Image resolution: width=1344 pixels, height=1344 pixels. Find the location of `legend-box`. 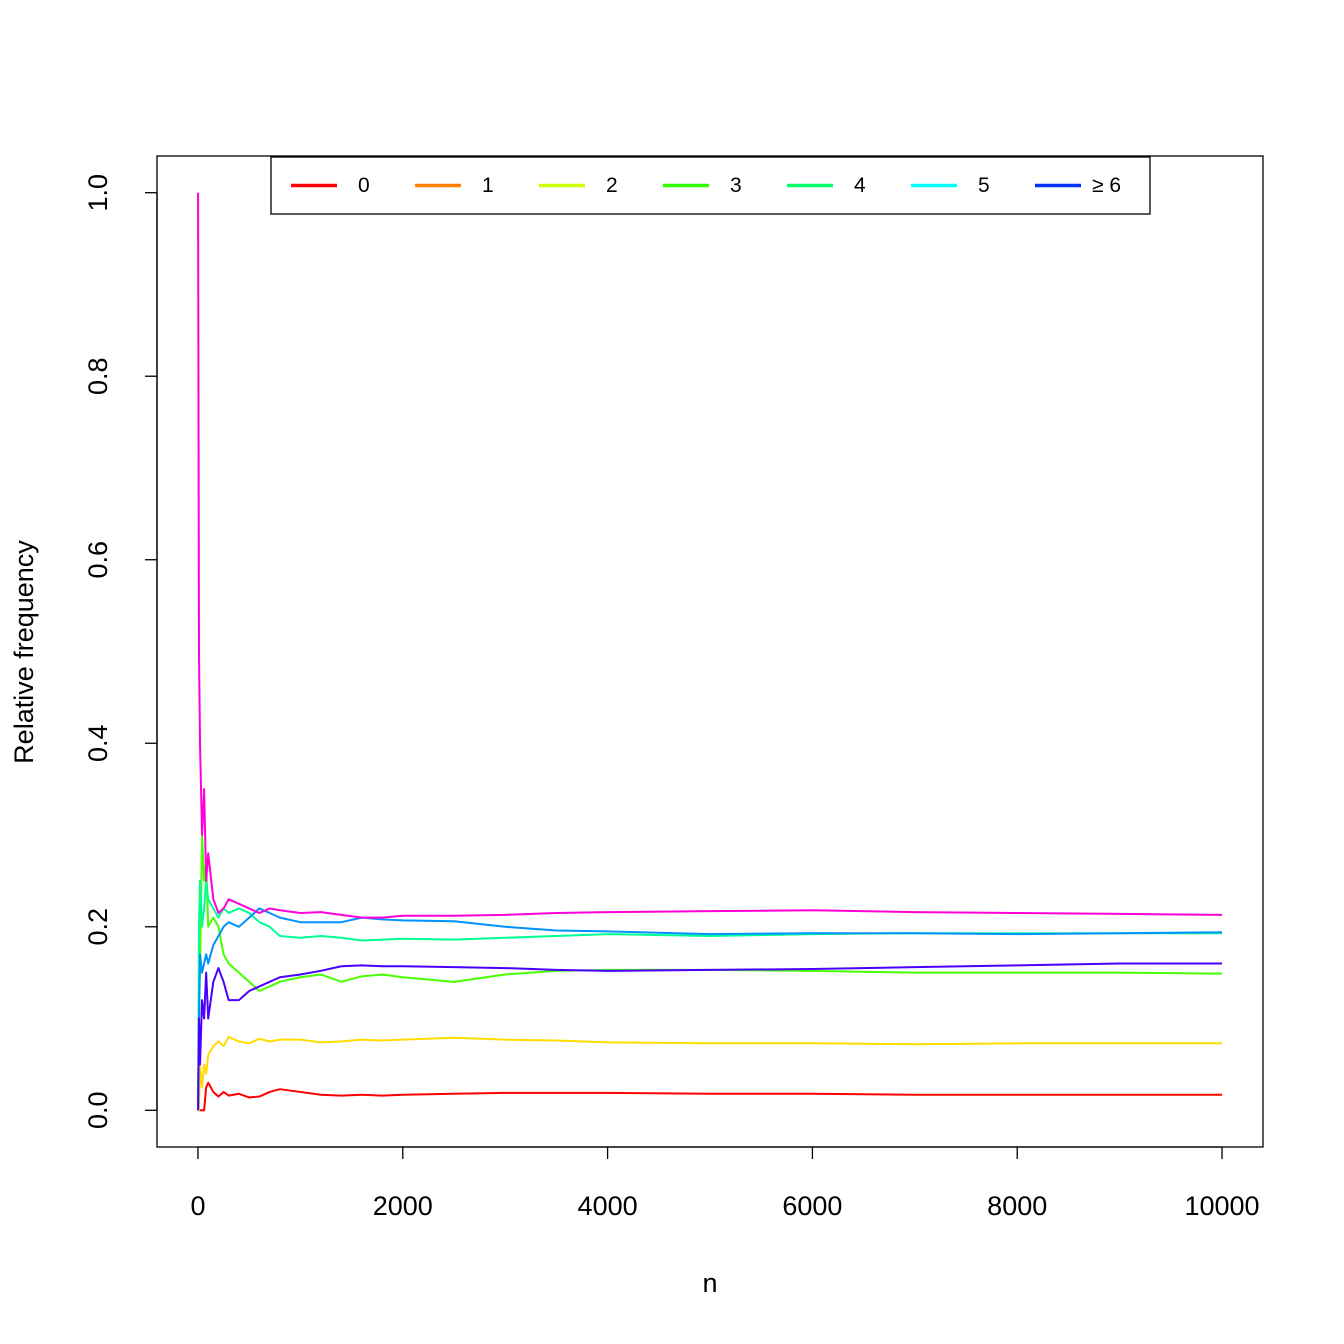

legend-box is located at coordinates (710, 185).